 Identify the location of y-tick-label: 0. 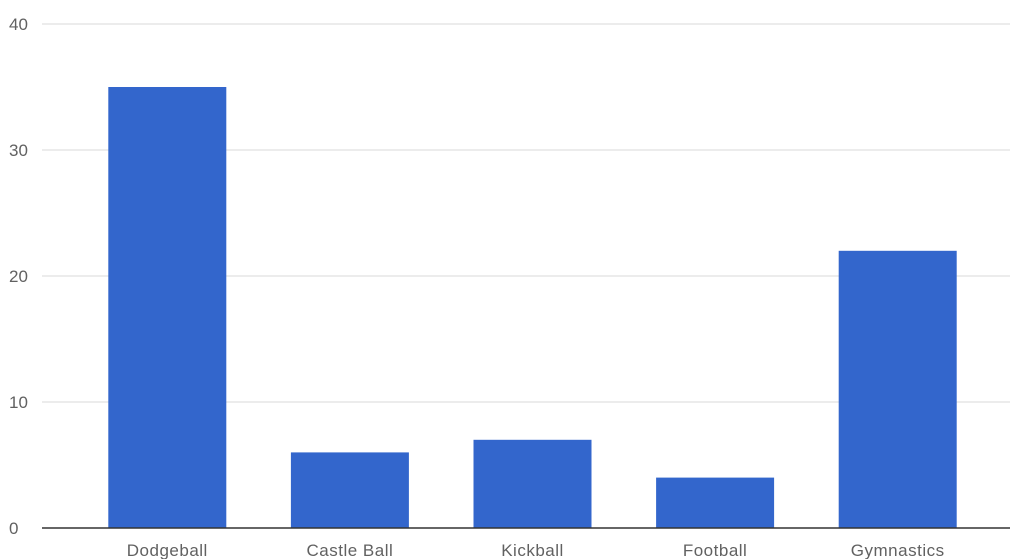
(13, 528).